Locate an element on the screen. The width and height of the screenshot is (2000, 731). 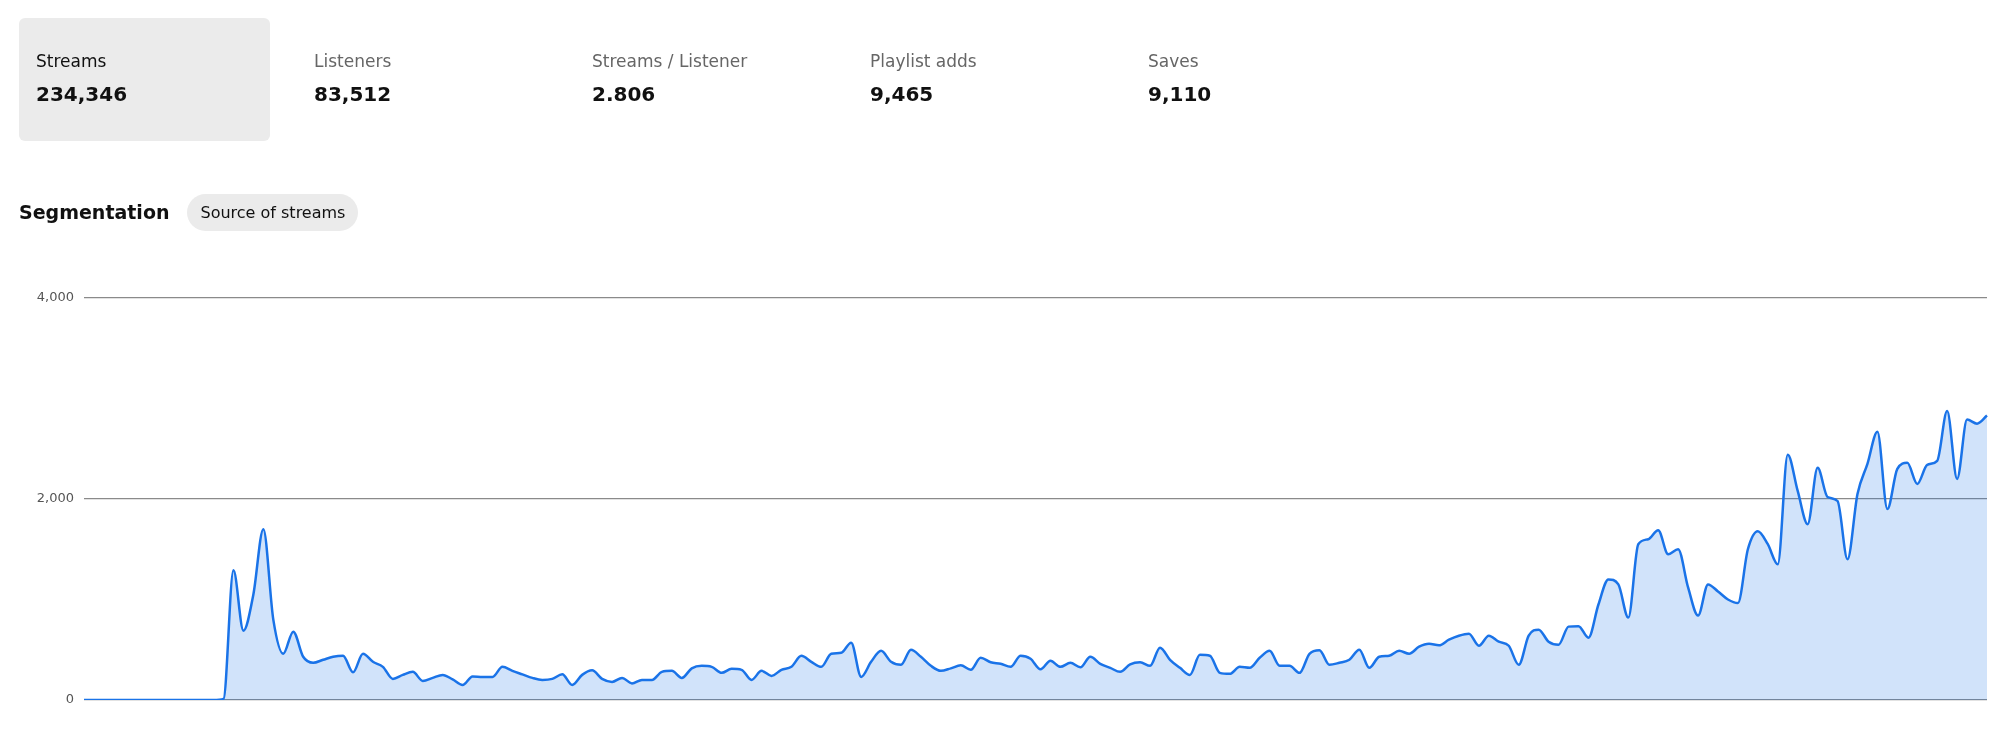
source-note: Source of streams is located at coordinates (273, 212).